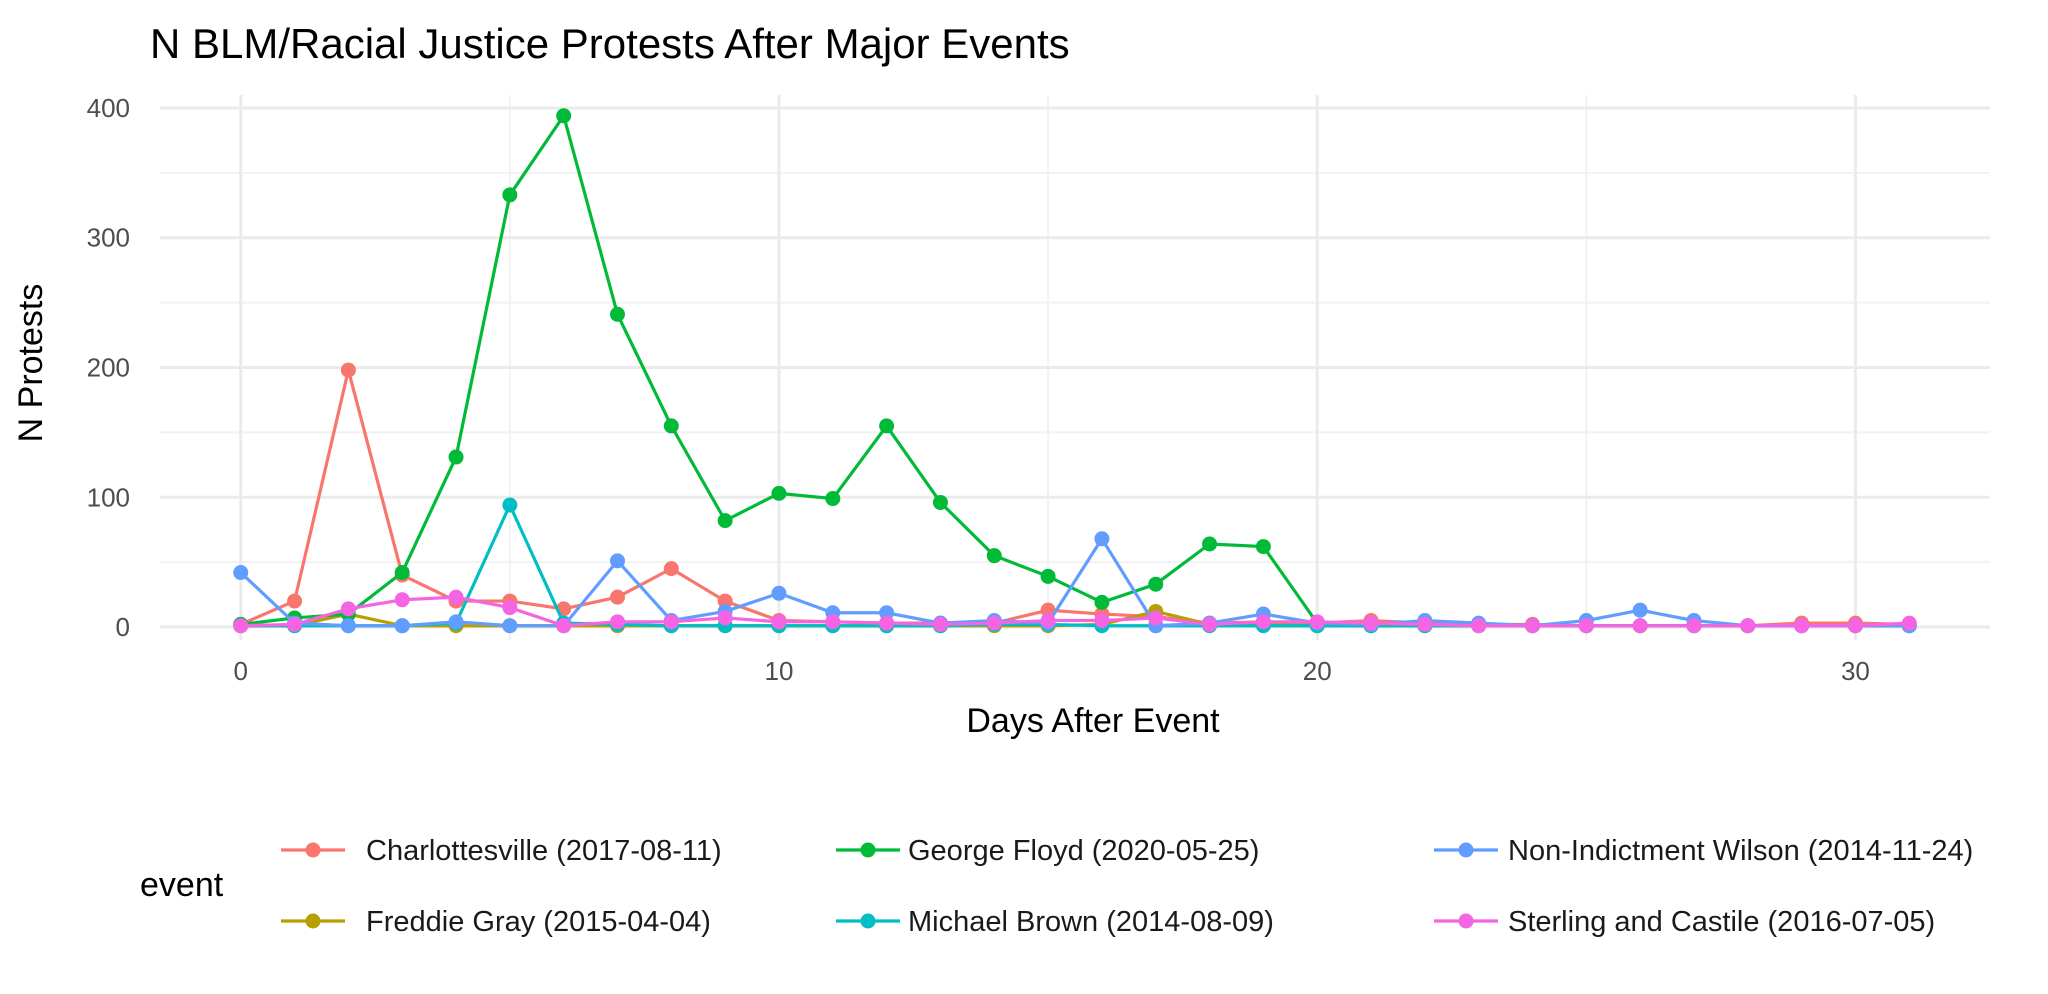 The width and height of the screenshot is (2048, 994). Describe the element at coordinates (1855, 671) in the screenshot. I see `x-tick-label: 30` at that location.